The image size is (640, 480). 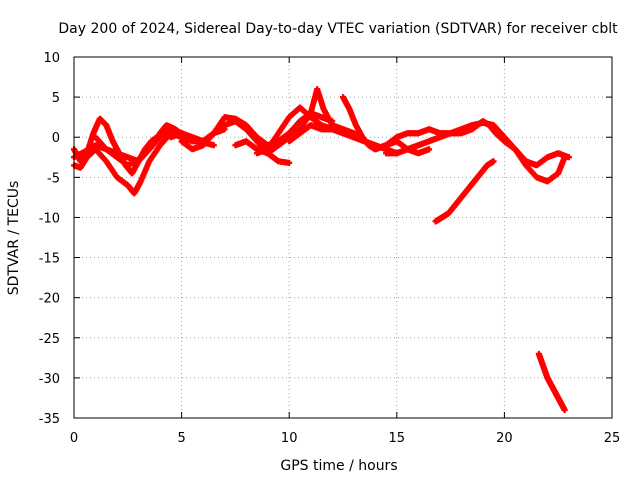 What do you see at coordinates (14, 238) in the screenshot?
I see `y-axis-label: SDTVAR / TECUs` at bounding box center [14, 238].